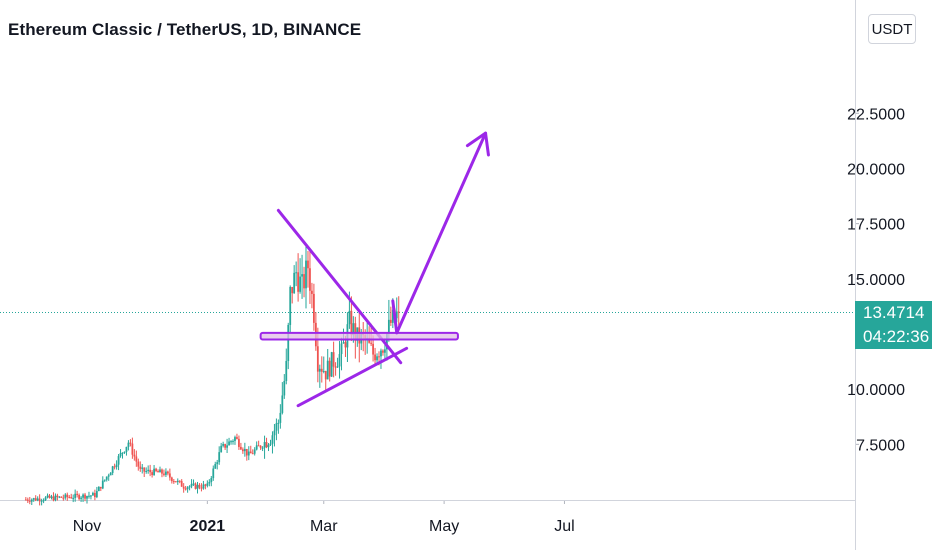 The width and height of the screenshot is (932, 550). Describe the element at coordinates (880, 445) in the screenshot. I see `y-tick-label: 7.5000` at that location.